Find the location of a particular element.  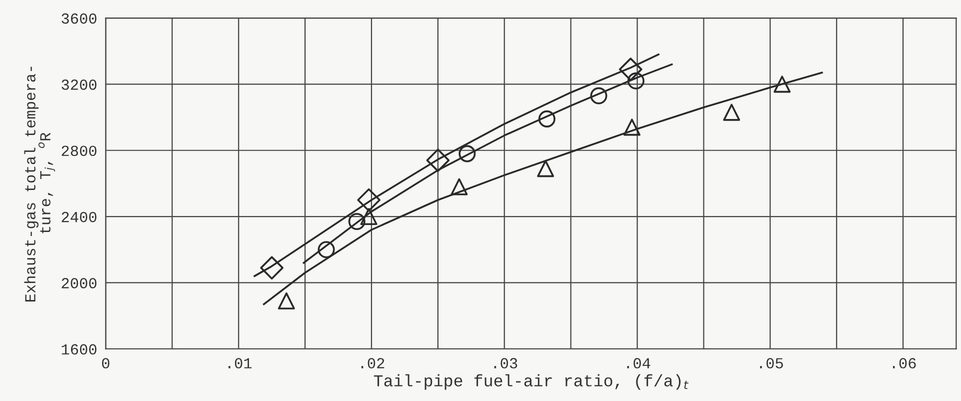

y-tick-label: 3200 is located at coordinates (79, 85).